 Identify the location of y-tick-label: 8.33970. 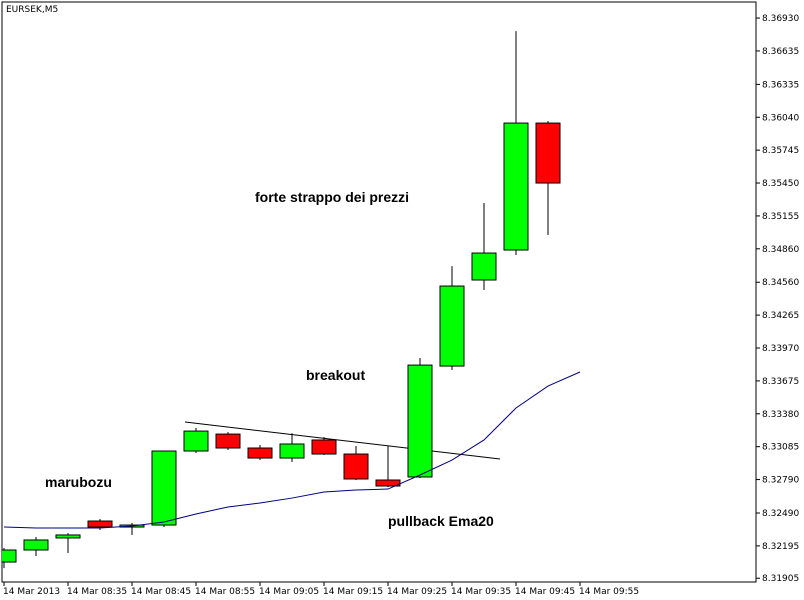
(780, 349).